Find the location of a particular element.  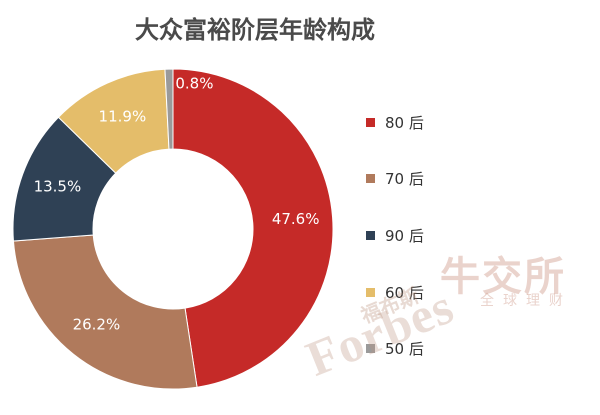

legend-label-1: 80 后 is located at coordinates (404, 123).